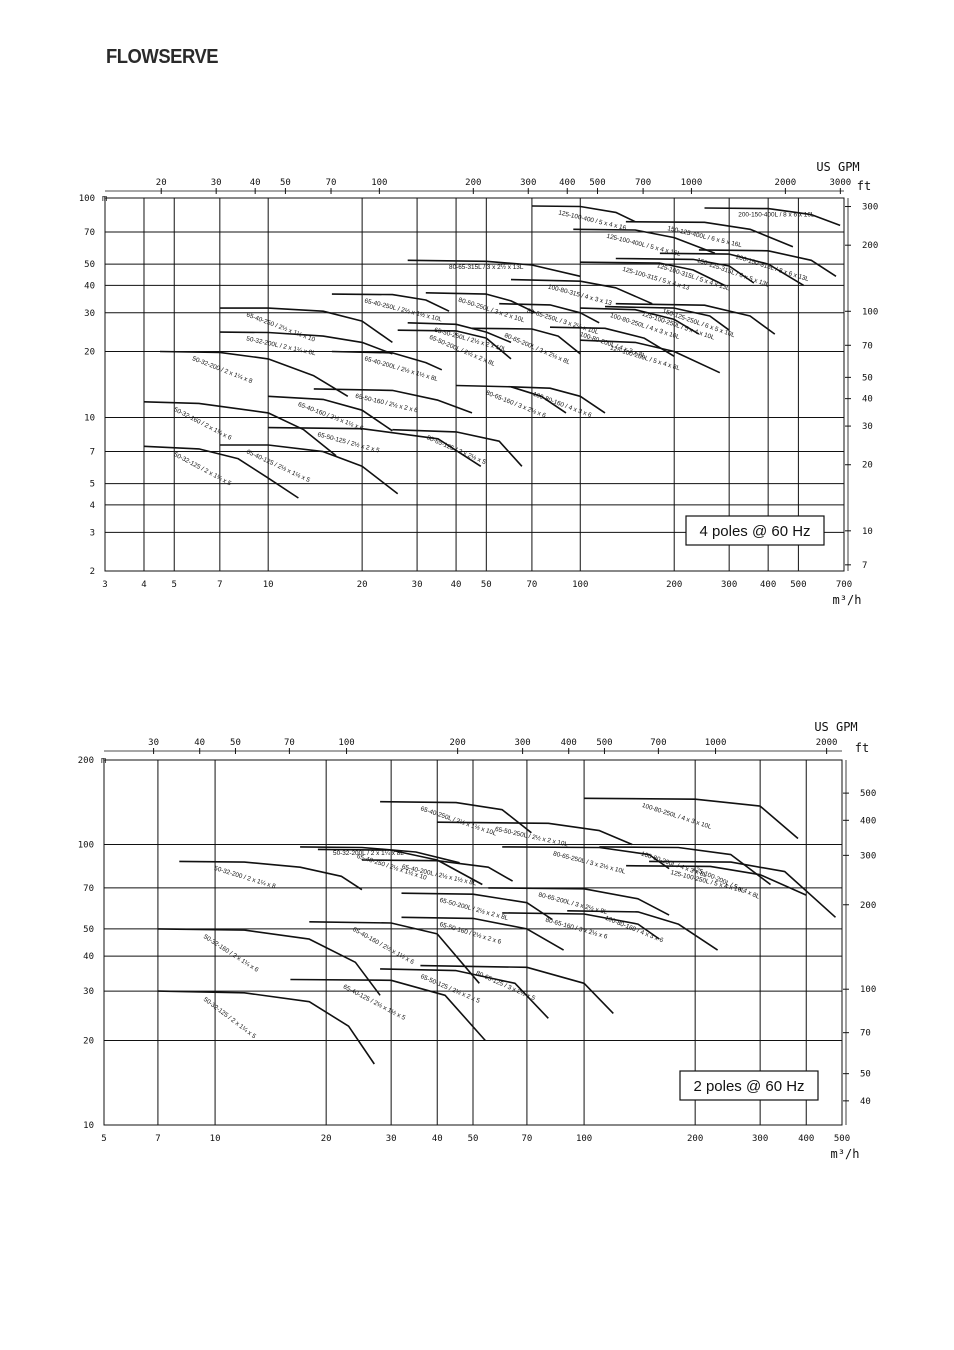 The height and width of the screenshot is (1350, 954). What do you see at coordinates (86, 761) in the screenshot?
I see `y-tick-label: 200` at bounding box center [86, 761].